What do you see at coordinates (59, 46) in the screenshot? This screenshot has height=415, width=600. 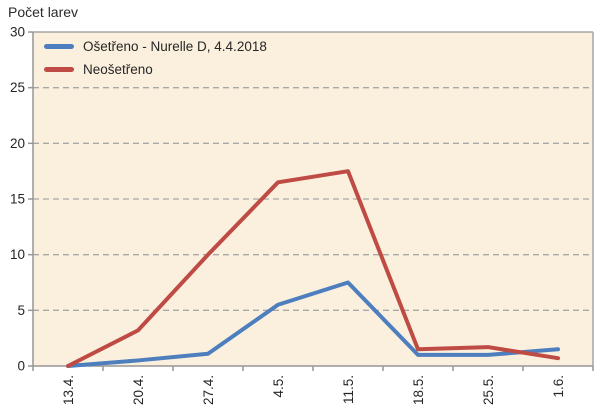 I see `legend-swatch-treated` at bounding box center [59, 46].